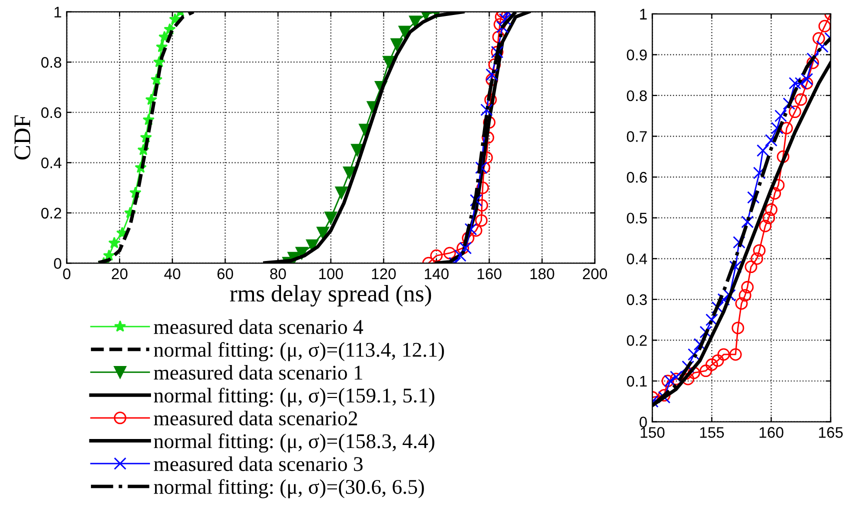  Describe the element at coordinates (636, 136) in the screenshot. I see `y-tick-label: 0.7` at that location.